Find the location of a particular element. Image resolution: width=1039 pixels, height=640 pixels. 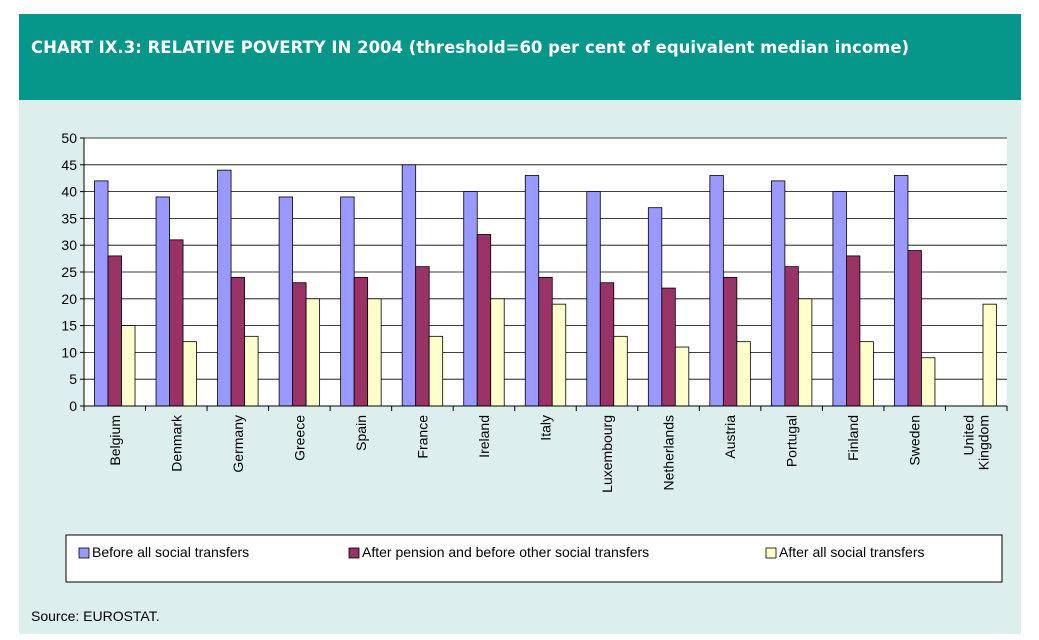

x-tick-label: France is located at coordinates (422, 437).